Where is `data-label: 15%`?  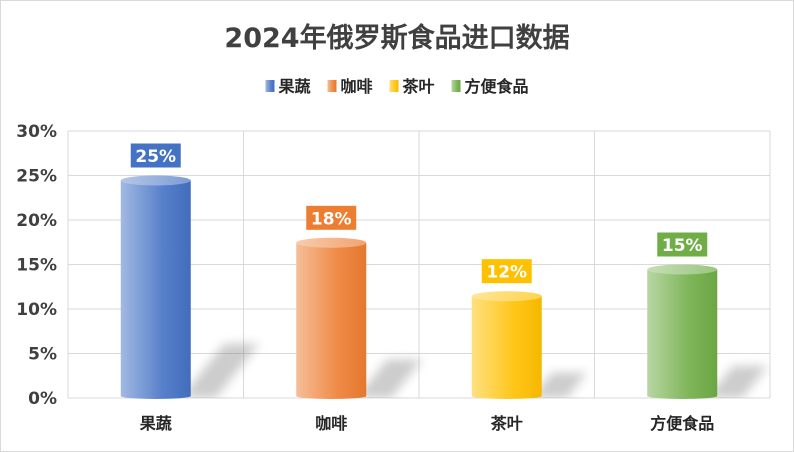
data-label: 15% is located at coordinates (682, 246).